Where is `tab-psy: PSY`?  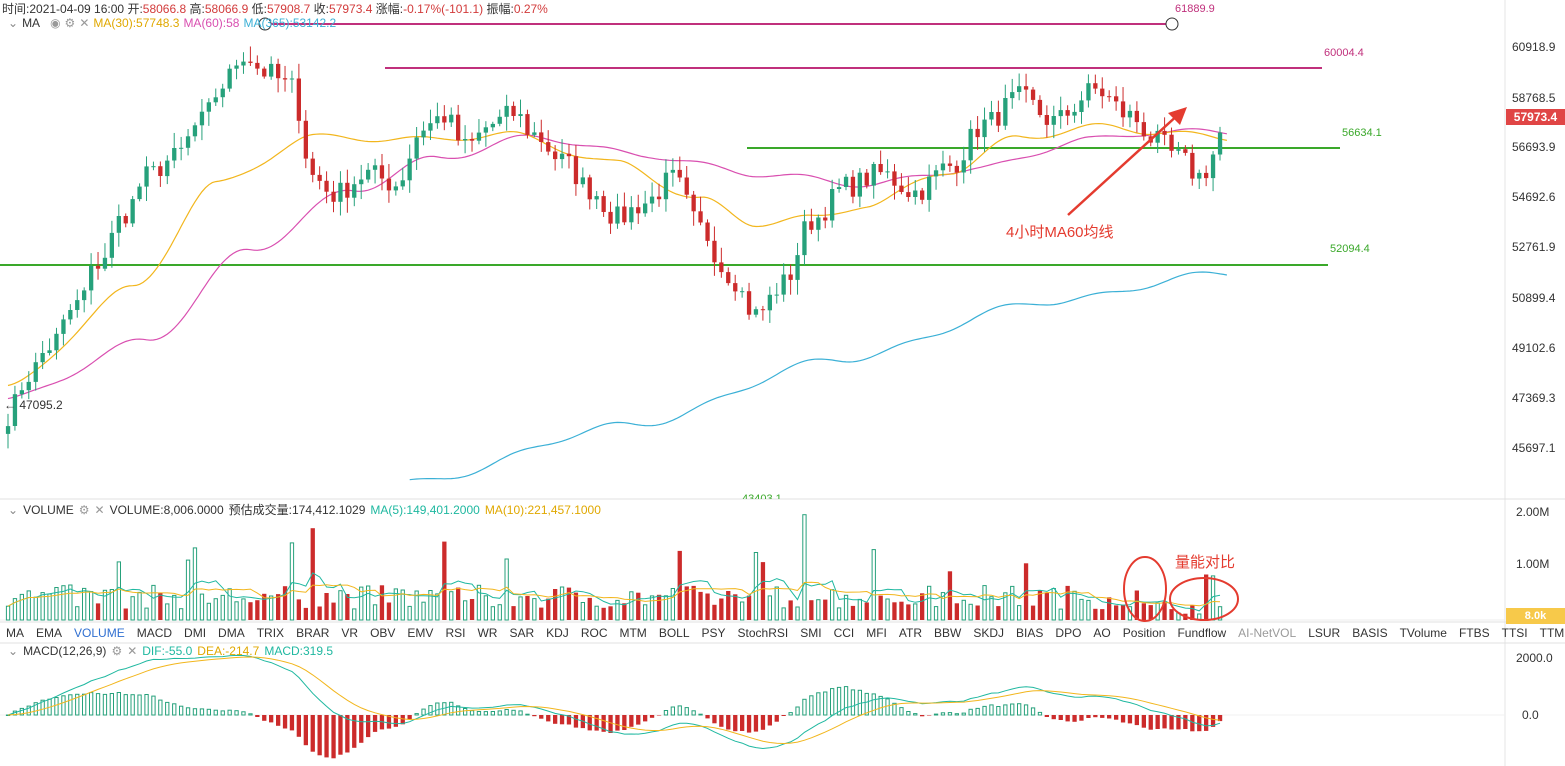 tab-psy: PSY is located at coordinates (713, 633).